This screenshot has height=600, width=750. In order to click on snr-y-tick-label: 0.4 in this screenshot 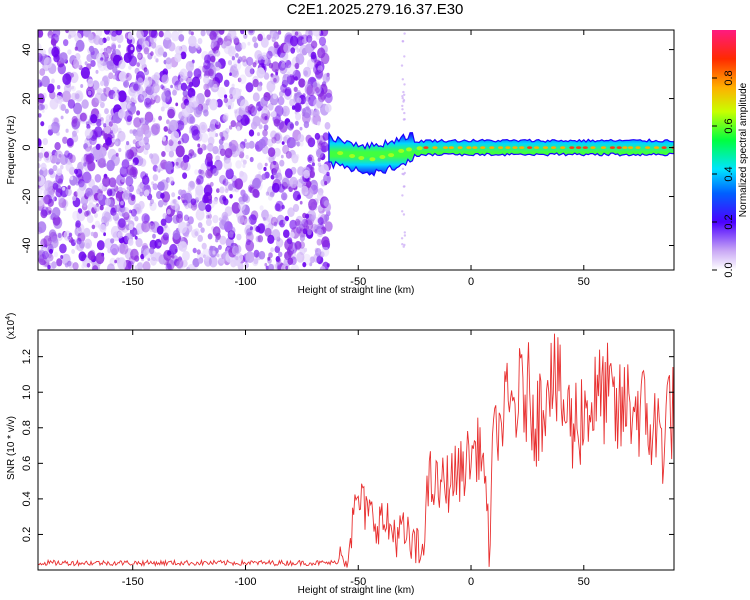, I will do `click(27, 498)`.